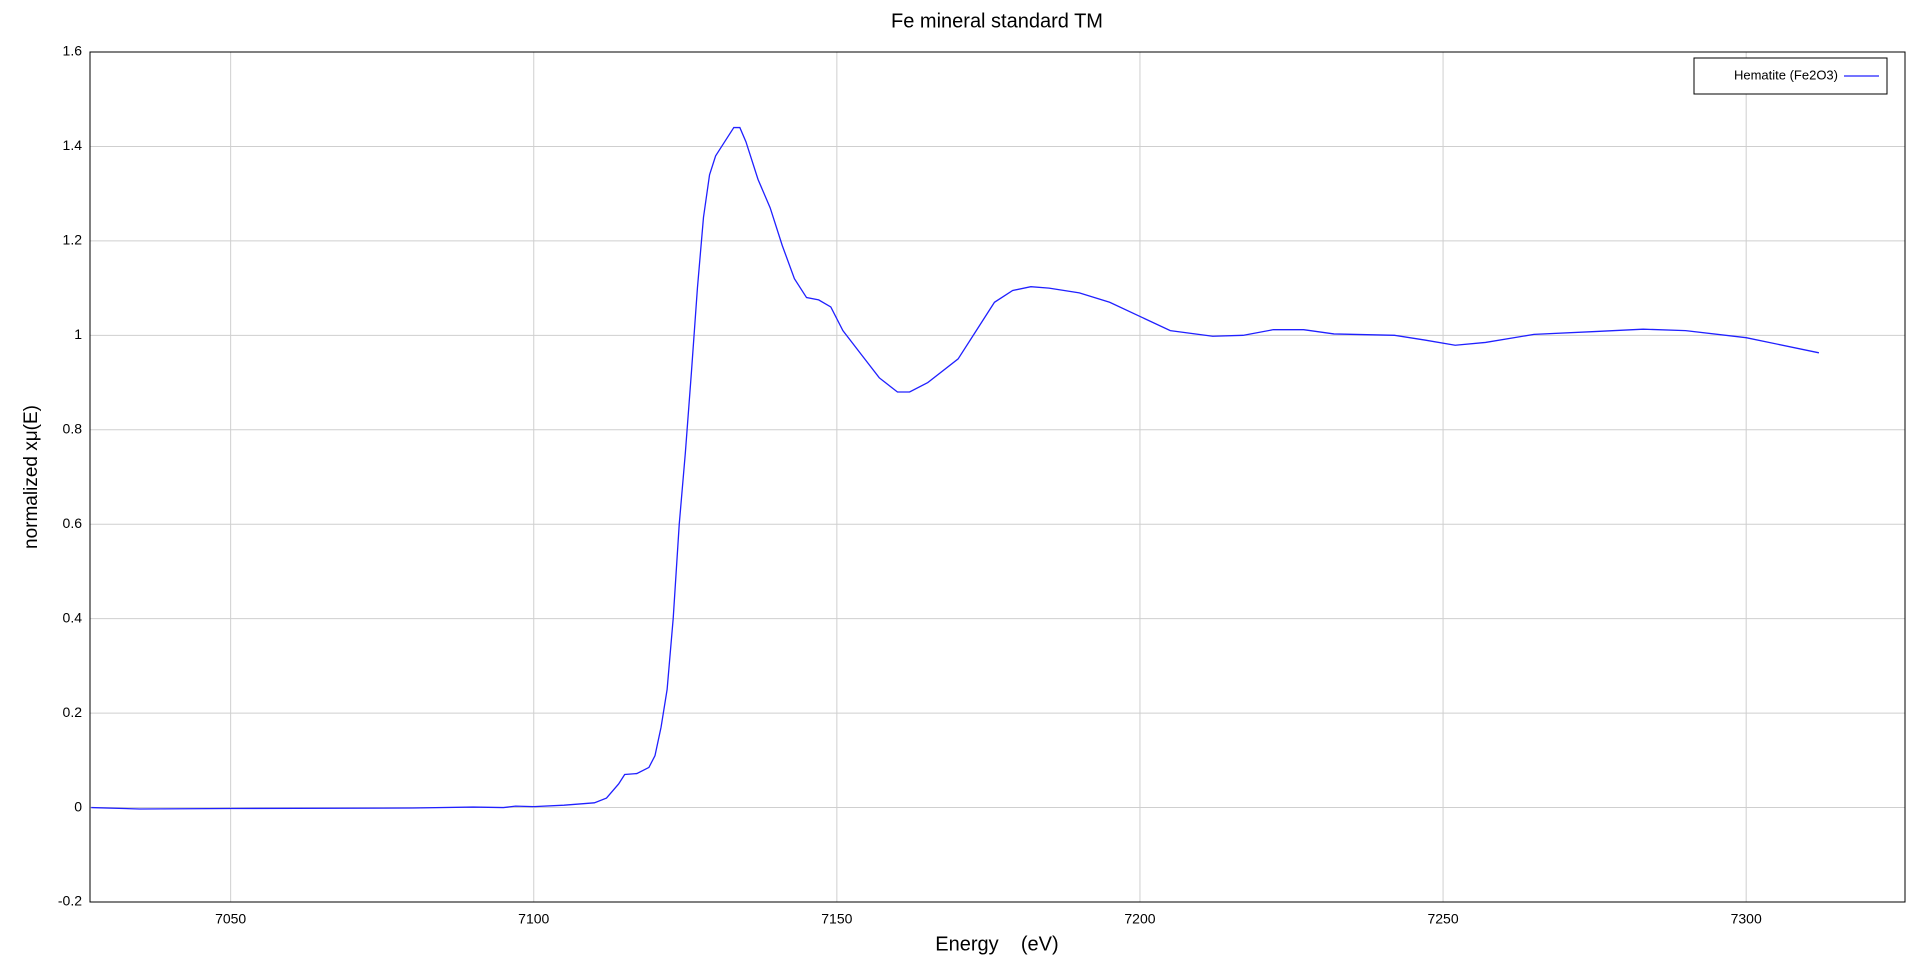 The image size is (1920, 961). I want to click on x-axis-label: Energy (eV), so click(996, 944).